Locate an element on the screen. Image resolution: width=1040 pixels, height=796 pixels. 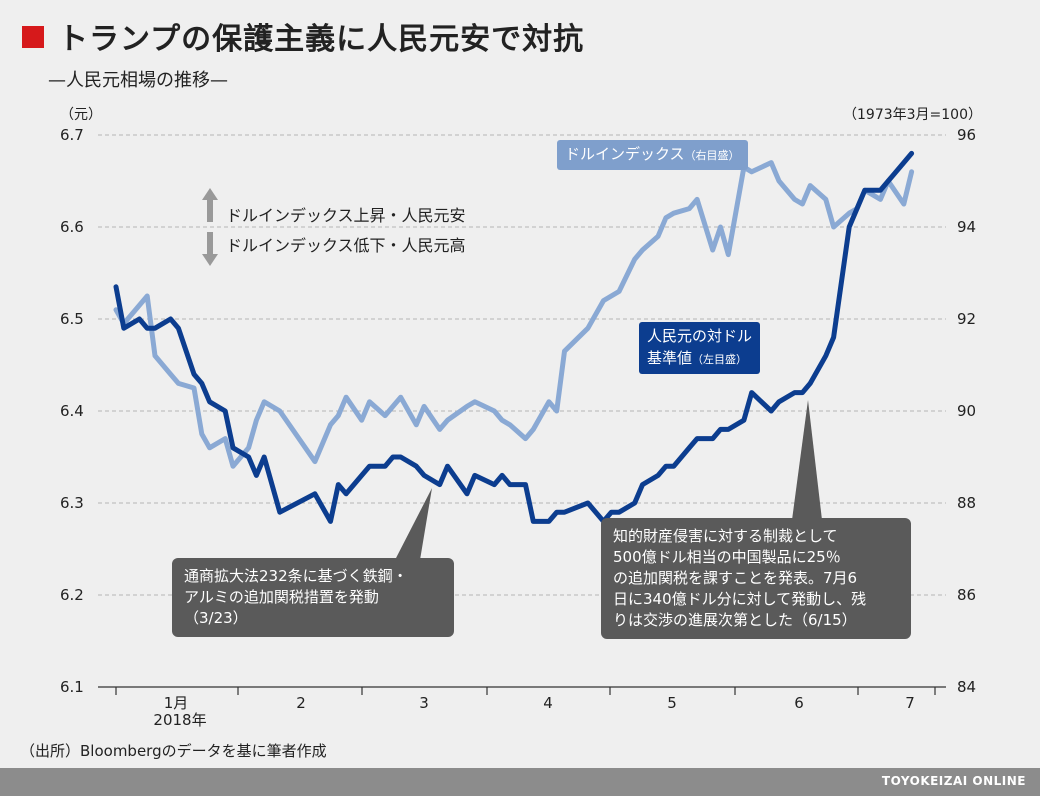
x-axis: 1月 2 3 4 5 6 7 2018年 is located at coordinates (522, 707).